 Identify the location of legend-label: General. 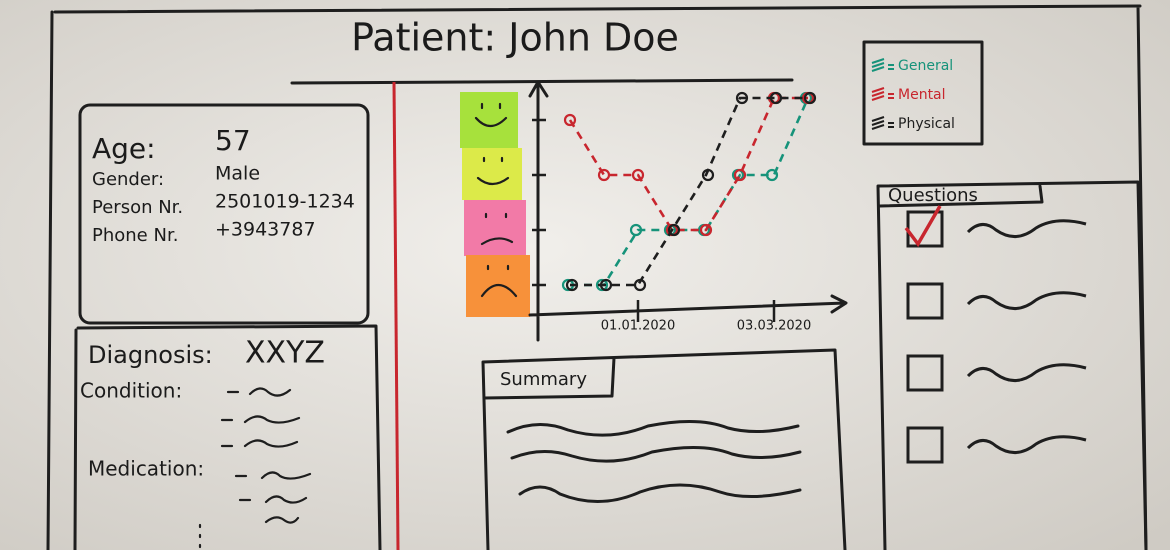
(925, 66).